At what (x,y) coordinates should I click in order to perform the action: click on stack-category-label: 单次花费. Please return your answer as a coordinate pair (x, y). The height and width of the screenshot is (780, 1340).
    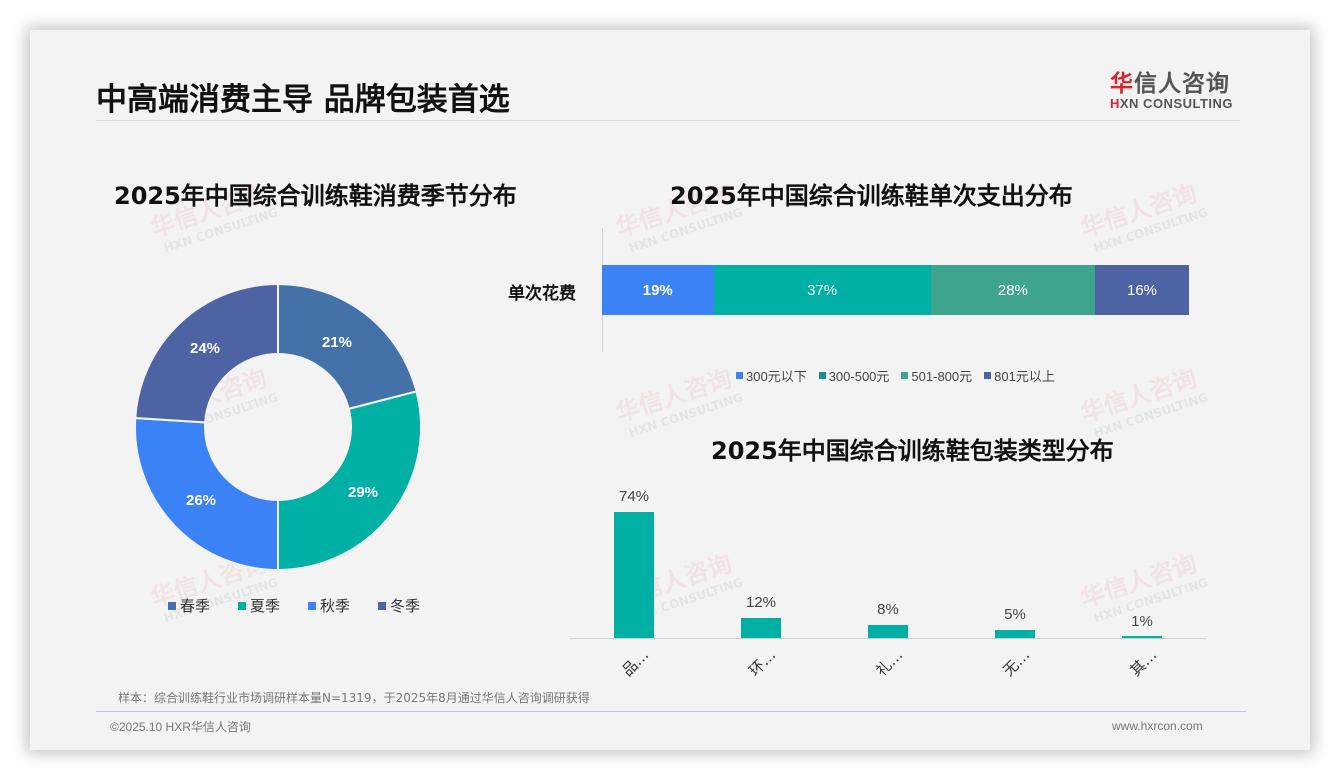
    Looking at the image, I should click on (542, 294).